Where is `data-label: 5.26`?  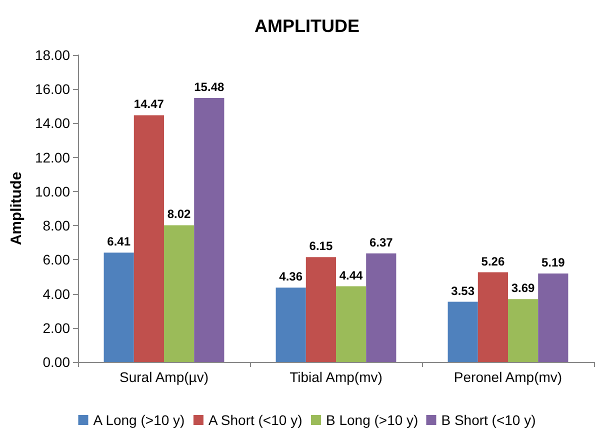 data-label: 5.26 is located at coordinates (493, 261).